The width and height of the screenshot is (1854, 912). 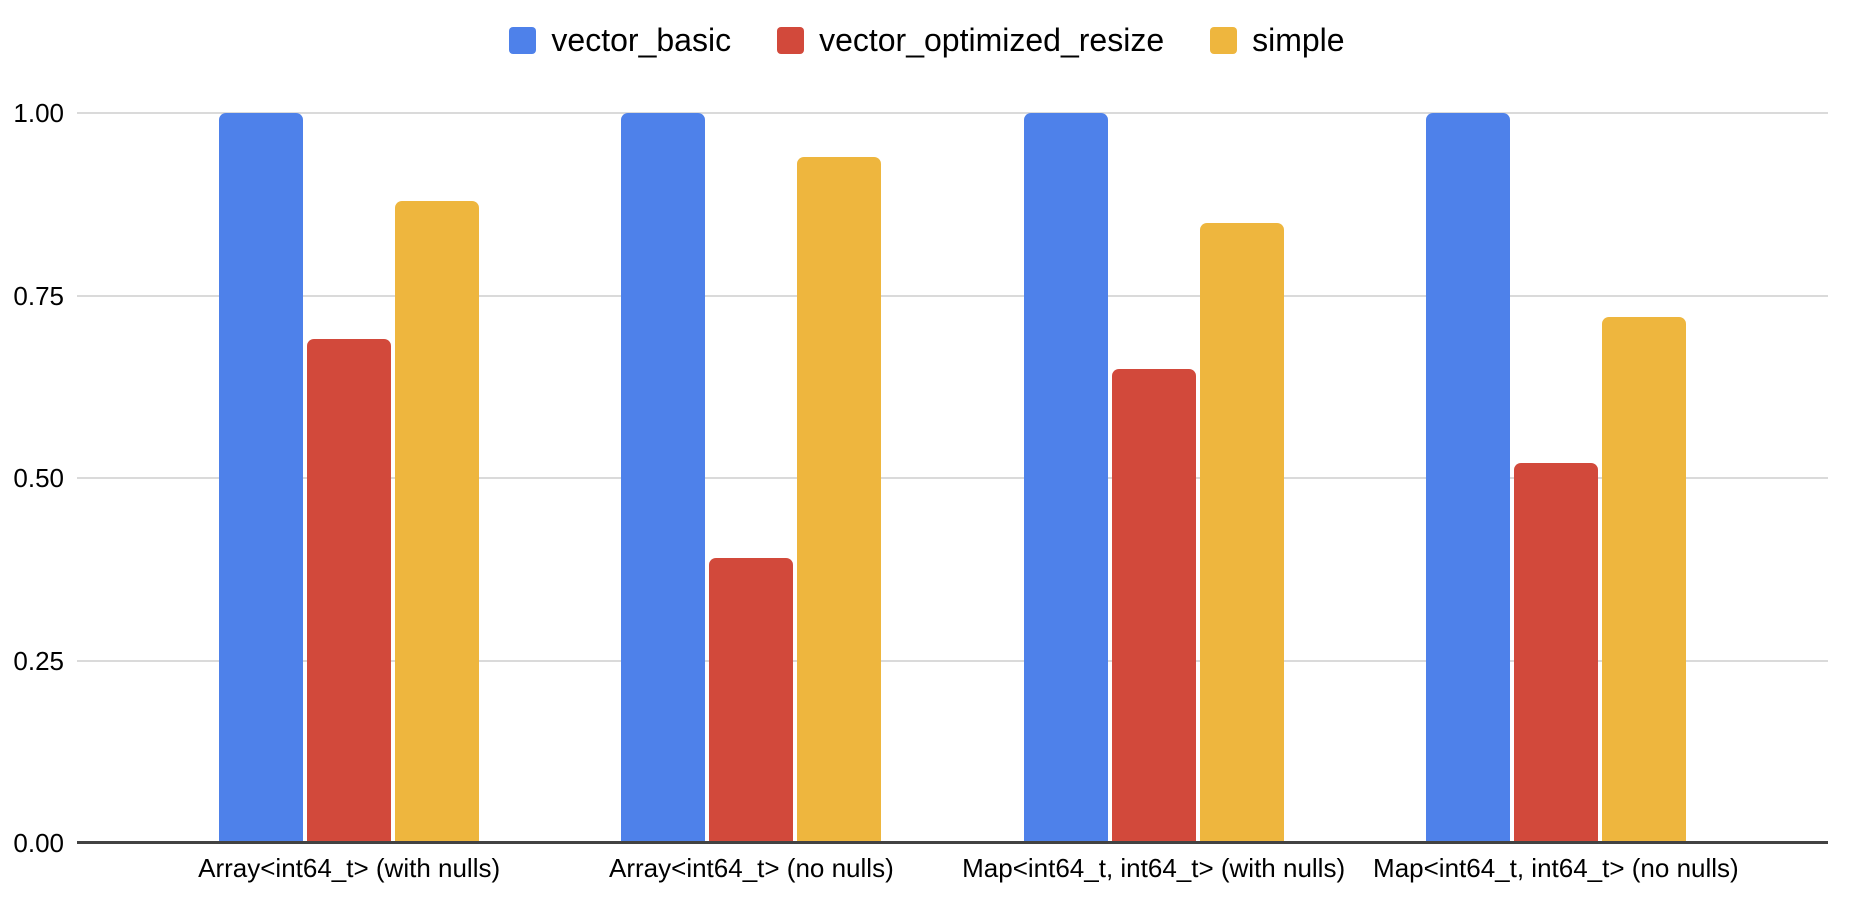 I want to click on y-axis-tick-label: 0.00, so click(x=38, y=843).